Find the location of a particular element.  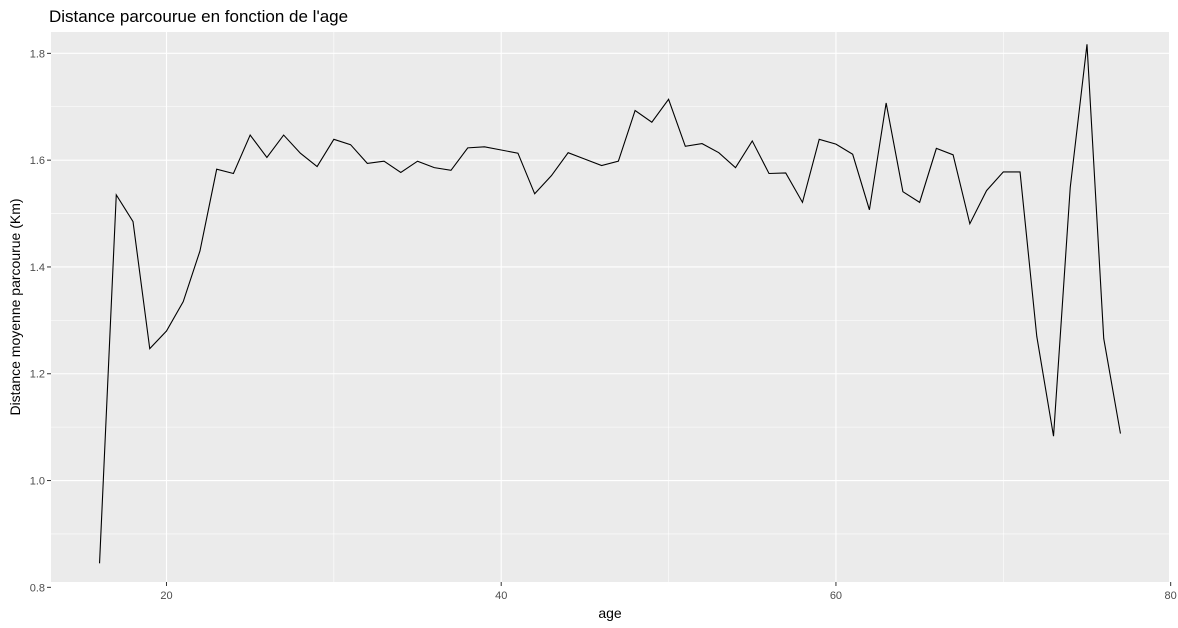

y-tick-label: 1.4 is located at coordinates (37, 268).